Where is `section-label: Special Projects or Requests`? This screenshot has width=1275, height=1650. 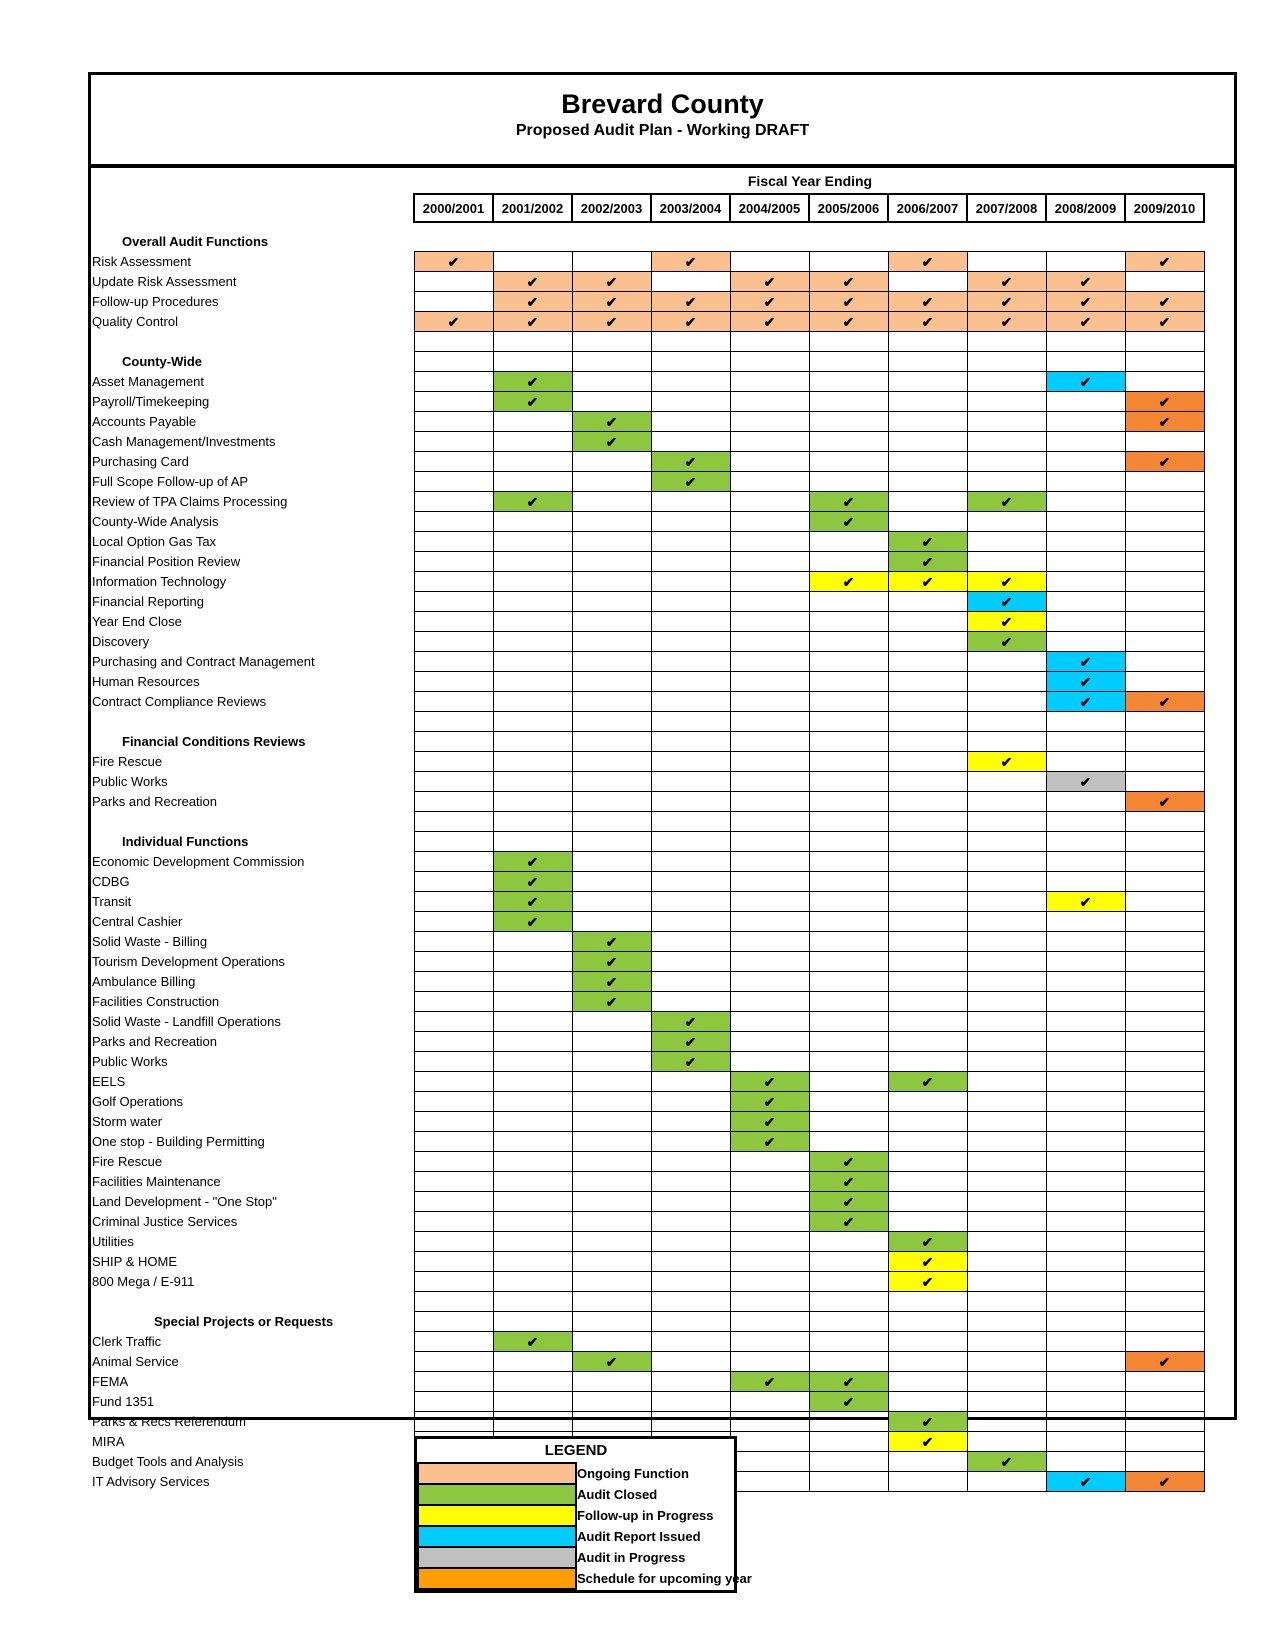 section-label: Special Projects or Requests is located at coordinates (244, 1321).